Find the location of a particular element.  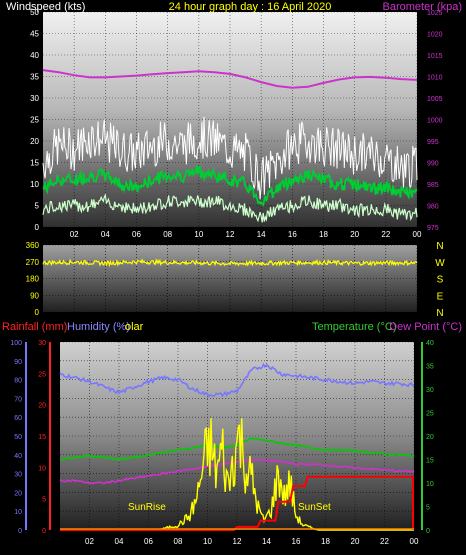

temperature-label: Temperature (°C) is located at coordinates (354, 327).